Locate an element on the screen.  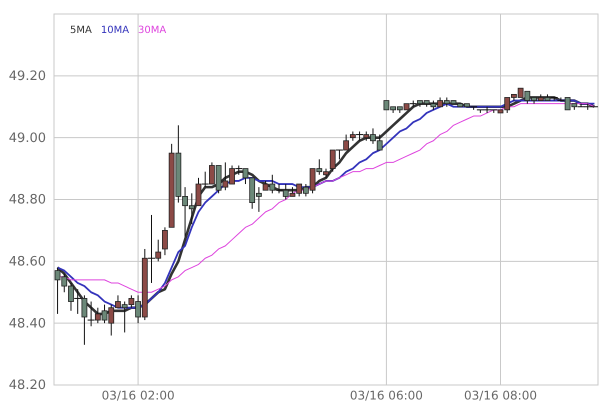
x-tick-label: 03/16 06:00 is located at coordinates (386, 395).